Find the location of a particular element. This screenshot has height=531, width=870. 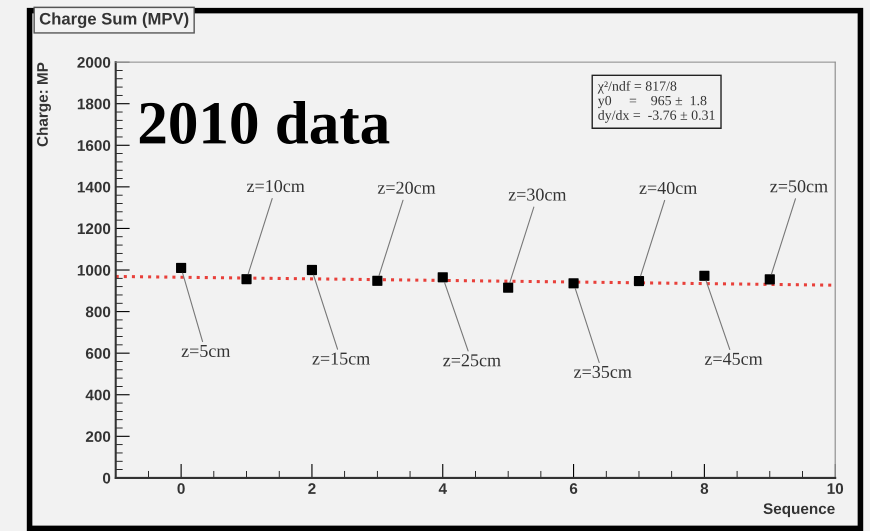

y-tick-label: 200 is located at coordinates (98, 436).